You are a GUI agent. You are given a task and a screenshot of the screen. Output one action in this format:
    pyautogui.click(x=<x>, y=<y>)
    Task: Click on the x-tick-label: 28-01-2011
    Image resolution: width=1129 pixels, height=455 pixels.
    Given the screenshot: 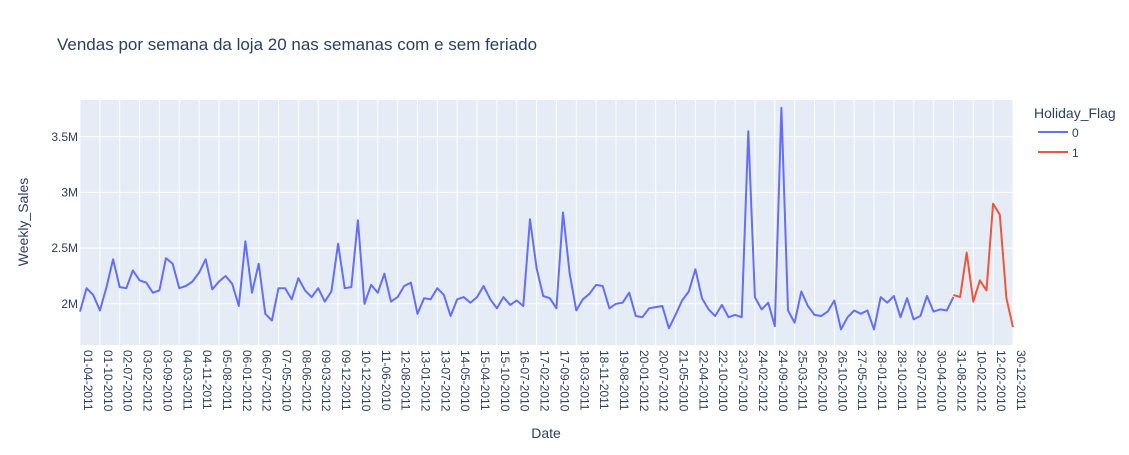 What is the action you would take?
    pyautogui.click(x=882, y=380)
    